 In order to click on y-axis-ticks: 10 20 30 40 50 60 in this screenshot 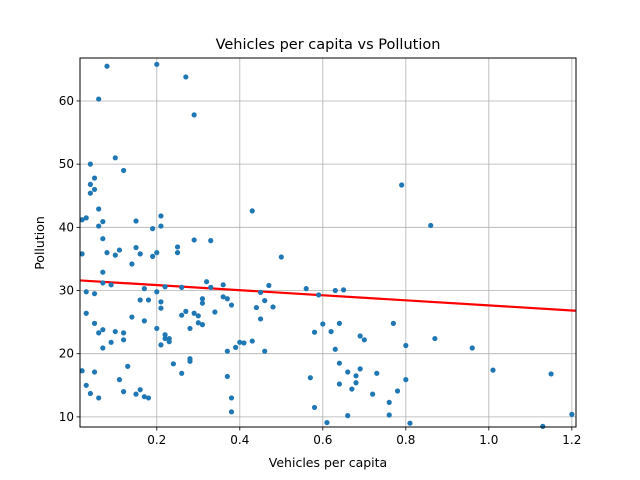, I will do `click(69, 259)`.